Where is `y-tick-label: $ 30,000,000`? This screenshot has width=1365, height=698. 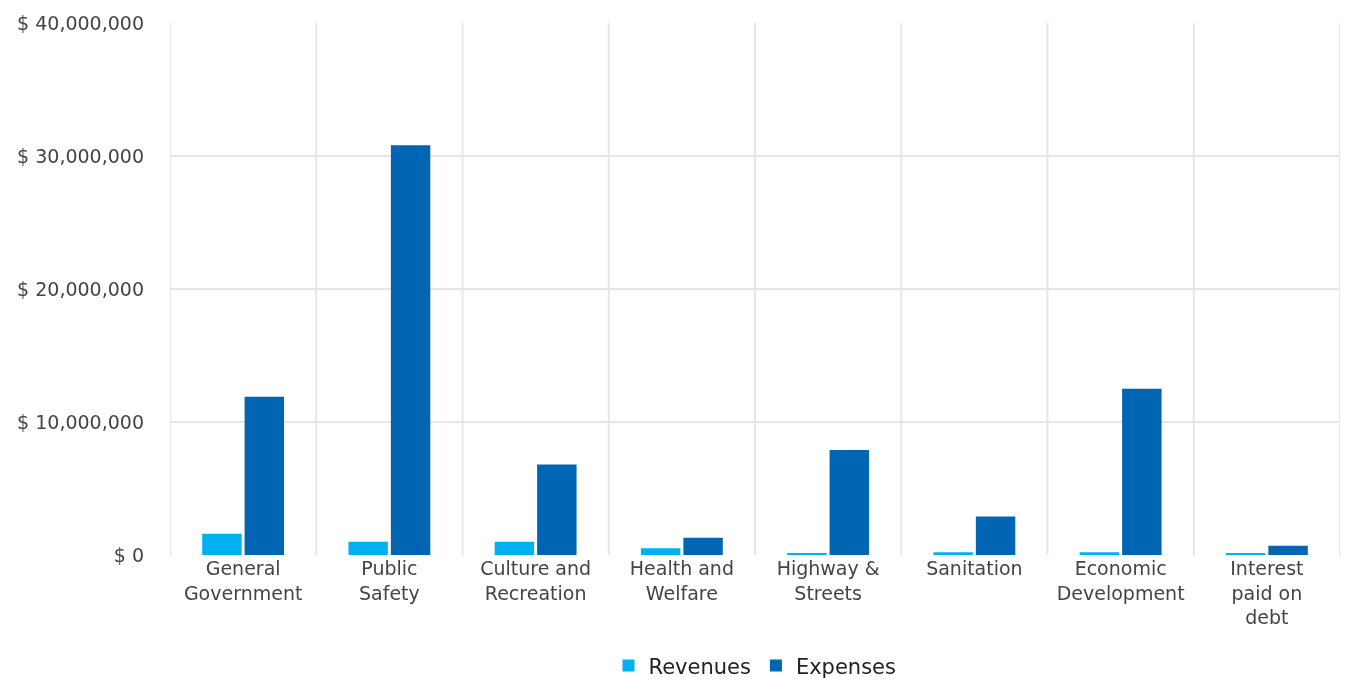 y-tick-label: $ 30,000,000 is located at coordinates (80, 155).